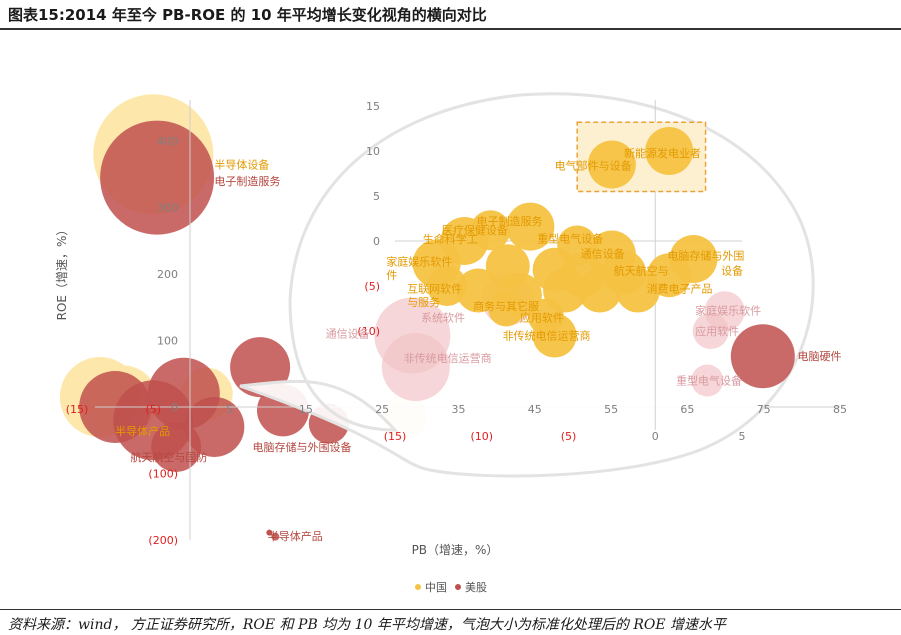  What do you see at coordinates (247, 181) in the screenshot?
I see `main-bubble-label: 电子制造服务` at bounding box center [247, 181].